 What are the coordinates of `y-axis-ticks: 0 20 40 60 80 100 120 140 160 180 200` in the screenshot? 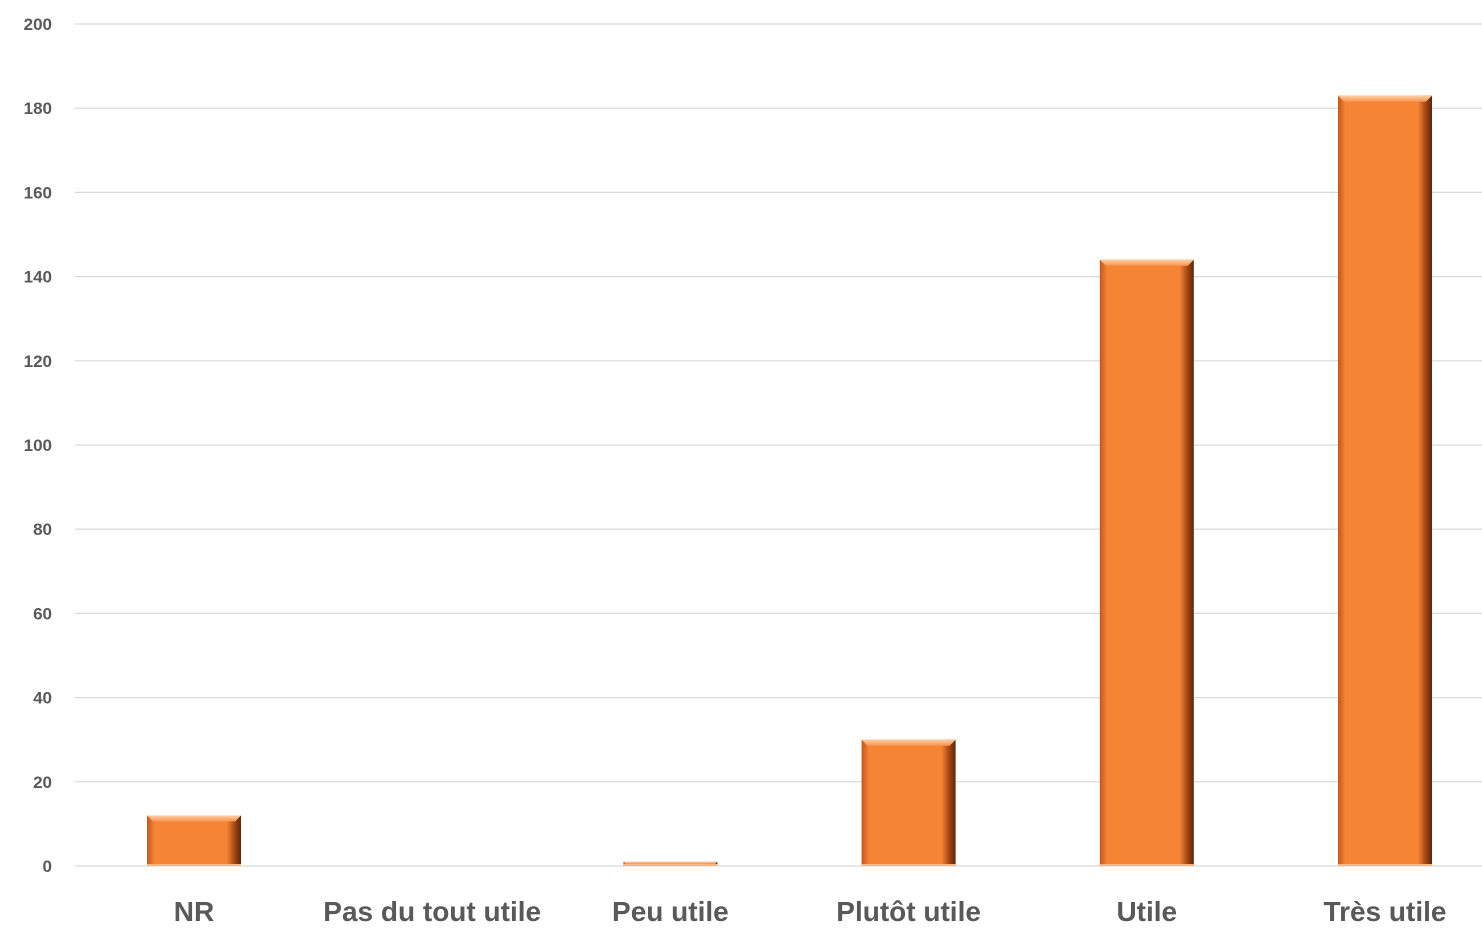 It's located at (38, 445).